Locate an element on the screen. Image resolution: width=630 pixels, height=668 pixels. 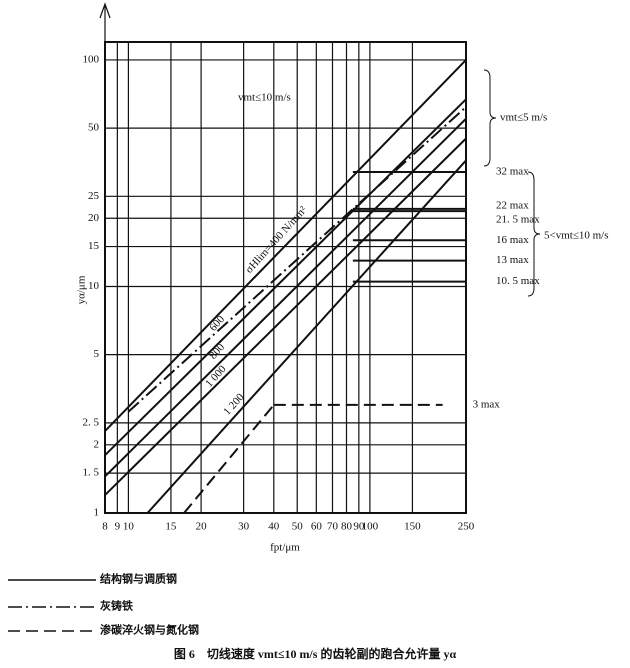
x-tick-label: 80 is located at coordinates (347, 527).